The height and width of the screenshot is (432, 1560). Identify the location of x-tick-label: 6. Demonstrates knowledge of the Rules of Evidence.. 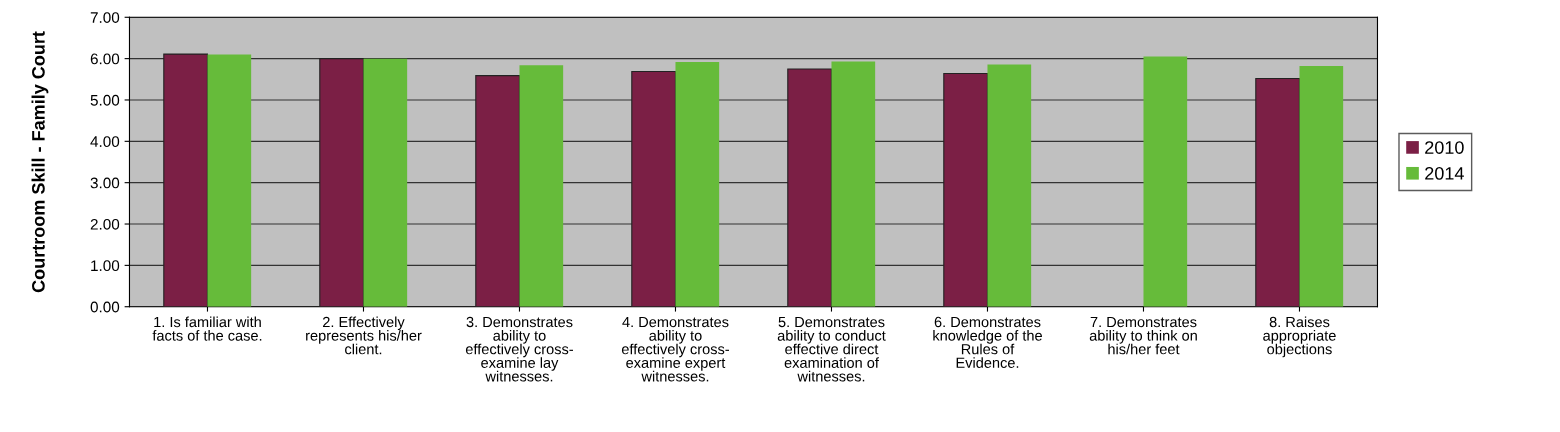
(987, 342).